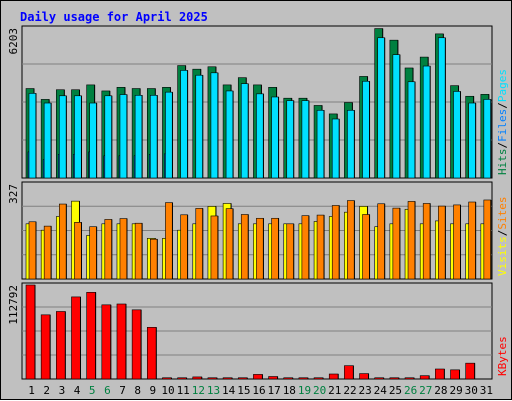 The width and height of the screenshot is (512, 401). I want to click on x-tick-label: 18, so click(289, 390).